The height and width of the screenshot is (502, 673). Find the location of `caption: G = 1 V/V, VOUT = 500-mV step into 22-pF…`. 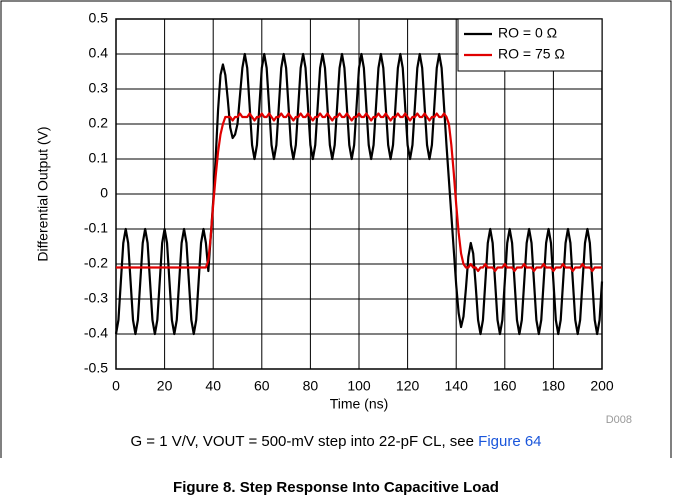

caption: G = 1 V/V, VOUT = 500-mV step into 22-pF… is located at coordinates (335, 441).